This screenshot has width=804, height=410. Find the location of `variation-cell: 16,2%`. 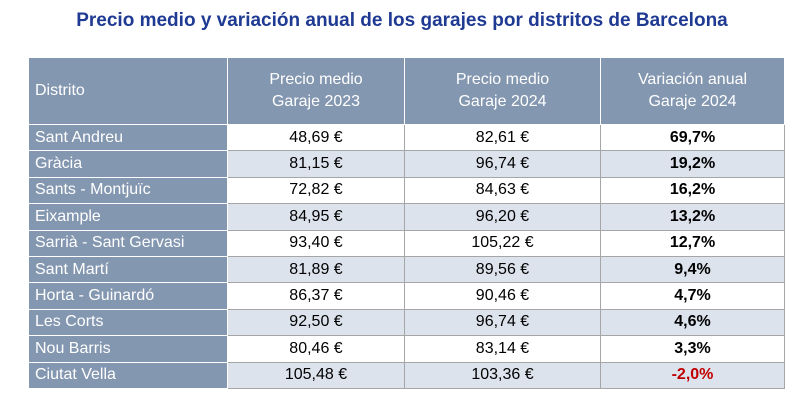

variation-cell: 16,2% is located at coordinates (692, 190).